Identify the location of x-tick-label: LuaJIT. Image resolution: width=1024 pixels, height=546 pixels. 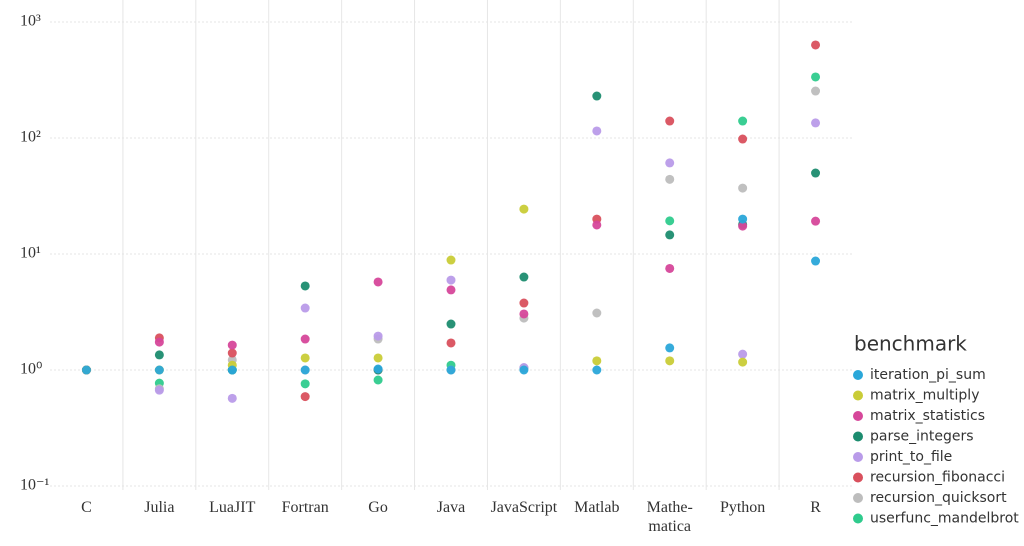
(232, 507).